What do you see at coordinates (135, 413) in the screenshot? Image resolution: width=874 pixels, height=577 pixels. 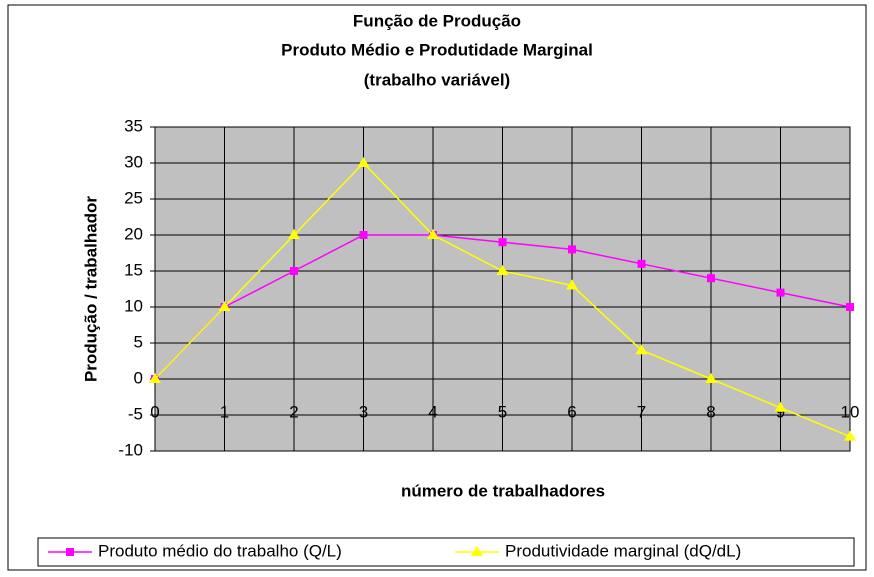 I see `y-tick-label: -5` at bounding box center [135, 413].